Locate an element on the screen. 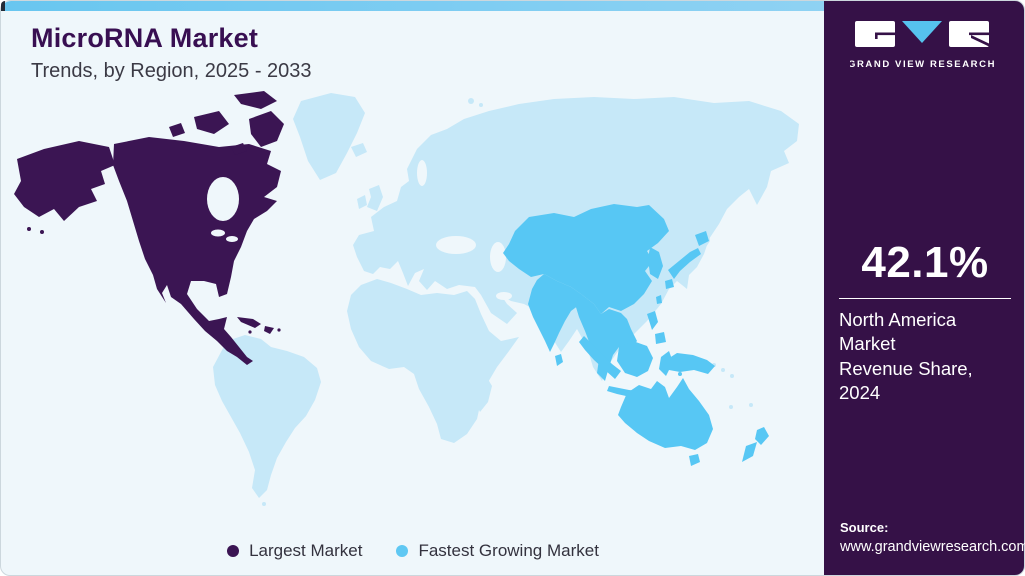 The width and height of the screenshot is (1025, 576). stat-label-line2: Revenue Share, 2024 is located at coordinates (906, 380).